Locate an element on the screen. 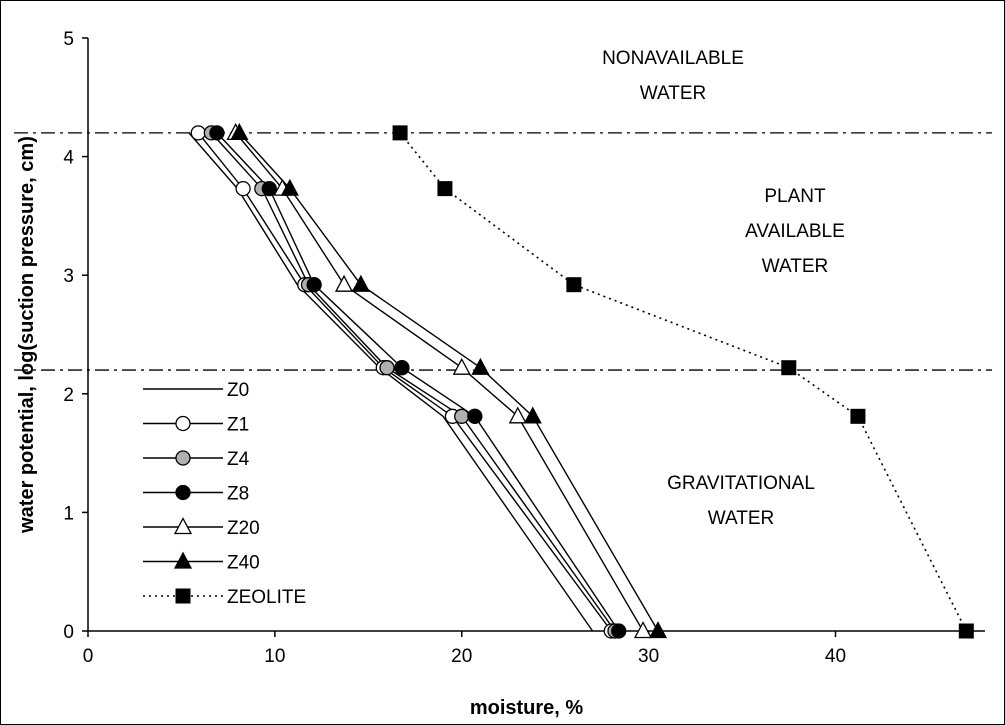 The width and height of the screenshot is (1005, 725). x-tick-label: 20 is located at coordinates (461, 656).